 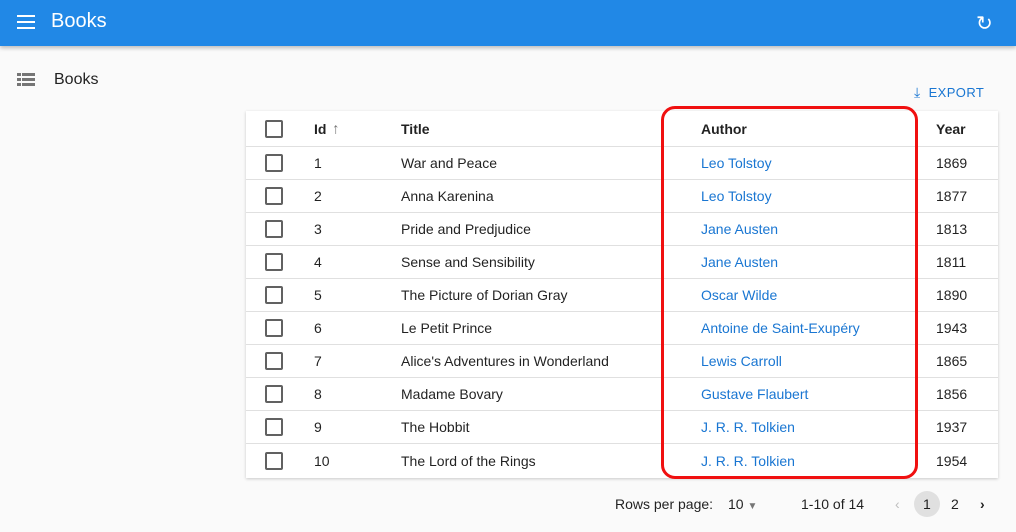 I want to click on rows-per-page-select: 10 ▼, so click(x=742, y=504).